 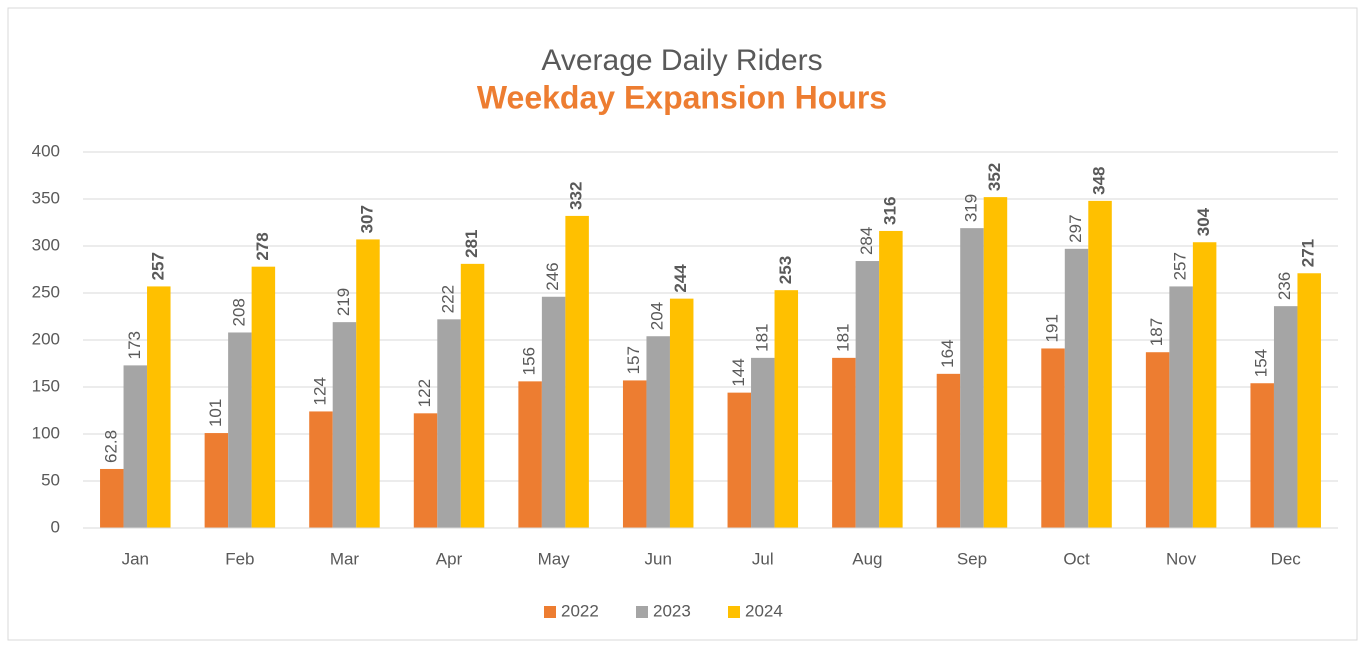 What do you see at coordinates (135, 558) in the screenshot?
I see `x-tick-label: Jan` at bounding box center [135, 558].